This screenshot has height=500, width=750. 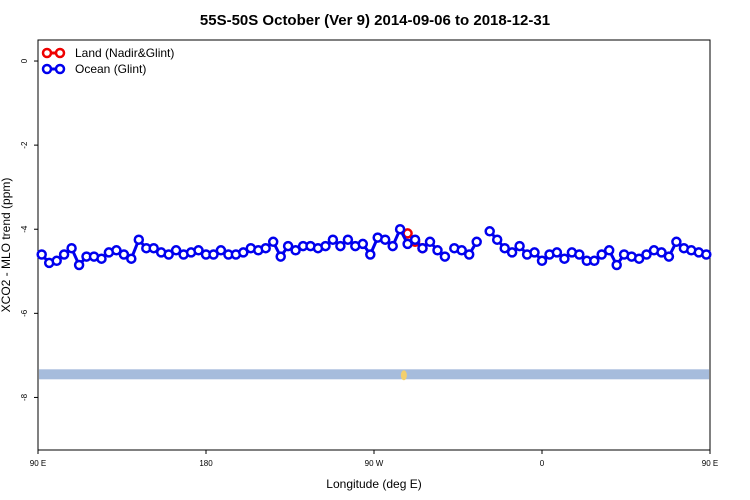 What do you see at coordinates (374, 463) in the screenshot?
I see `x-tick-label: 90 W` at bounding box center [374, 463].